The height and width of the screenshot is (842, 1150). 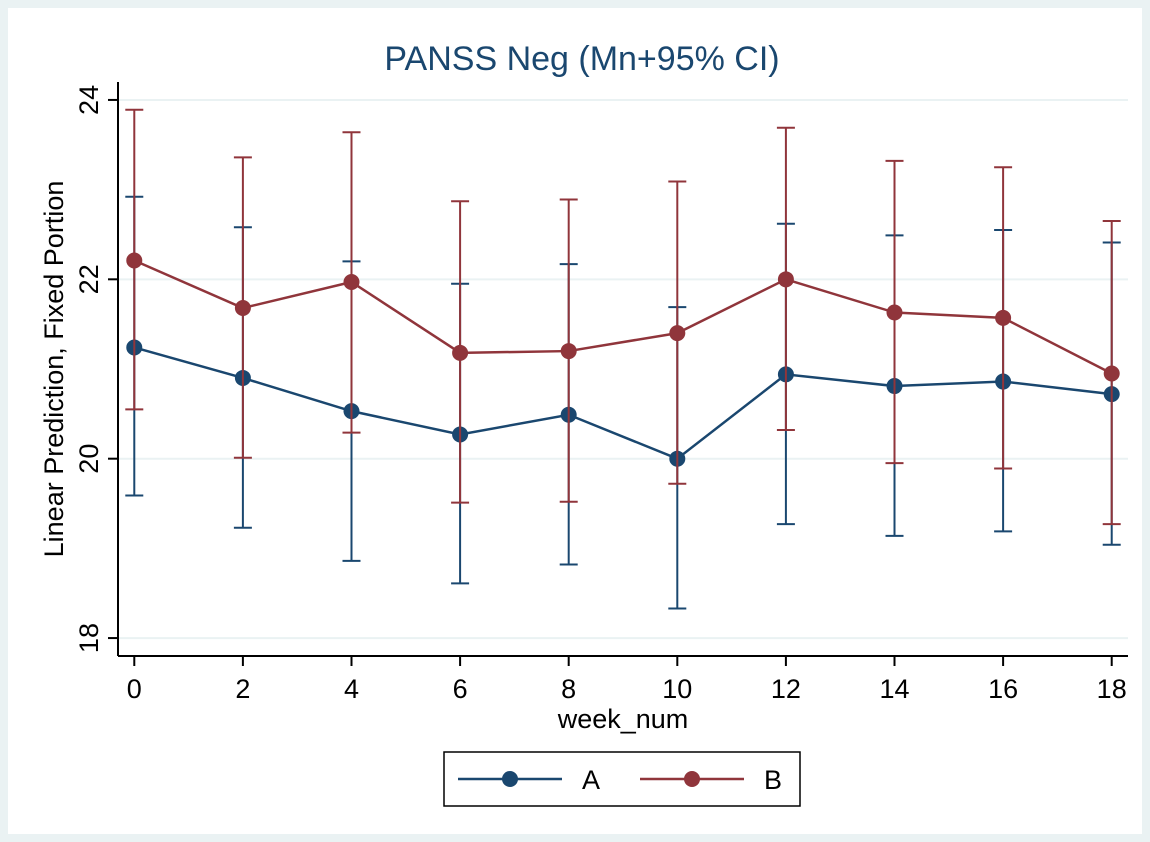 I want to click on x-tick-label: 18, so click(x=1112, y=689).